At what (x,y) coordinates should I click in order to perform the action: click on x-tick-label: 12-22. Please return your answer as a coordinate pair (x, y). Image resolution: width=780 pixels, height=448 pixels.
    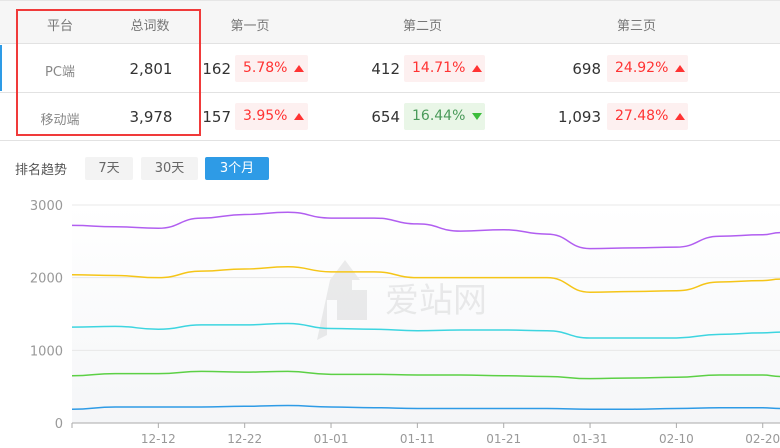
    Looking at the image, I should click on (244, 439).